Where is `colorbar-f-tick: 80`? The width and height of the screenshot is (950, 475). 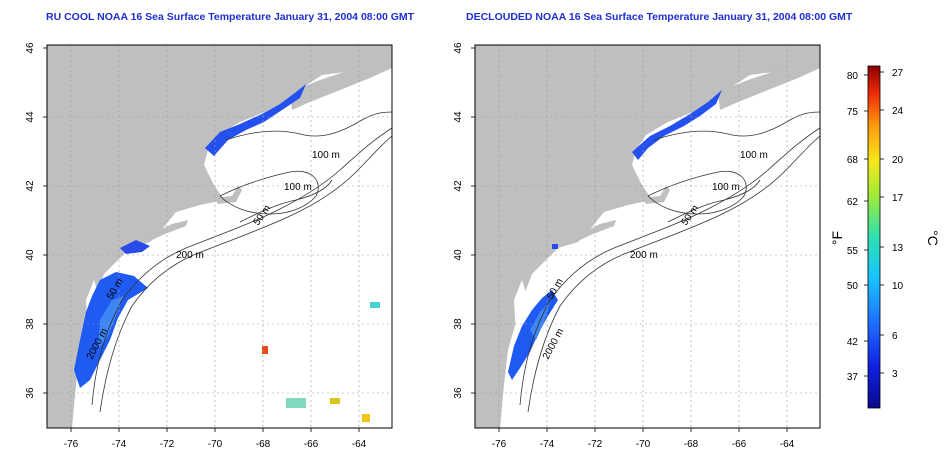 colorbar-f-tick: 80 is located at coordinates (853, 76).